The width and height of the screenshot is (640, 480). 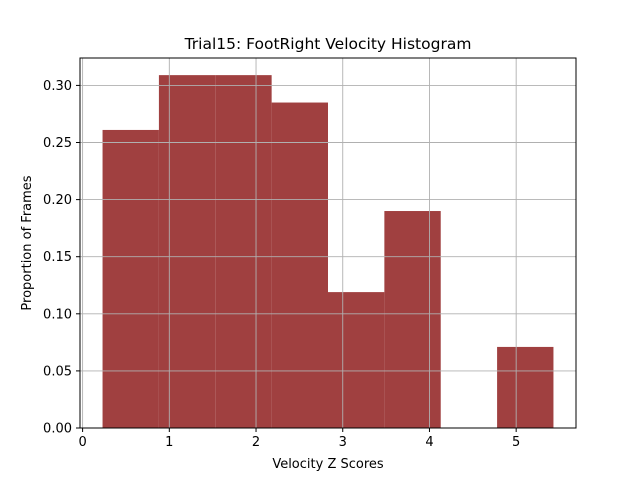 What do you see at coordinates (57, 200) in the screenshot?
I see `y-tick-label: 0.20` at bounding box center [57, 200].